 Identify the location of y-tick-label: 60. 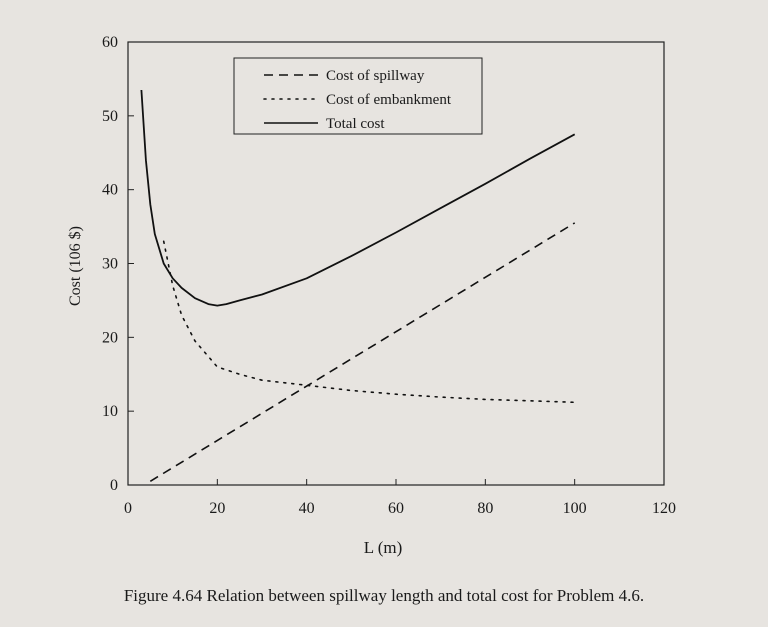
(110, 42).